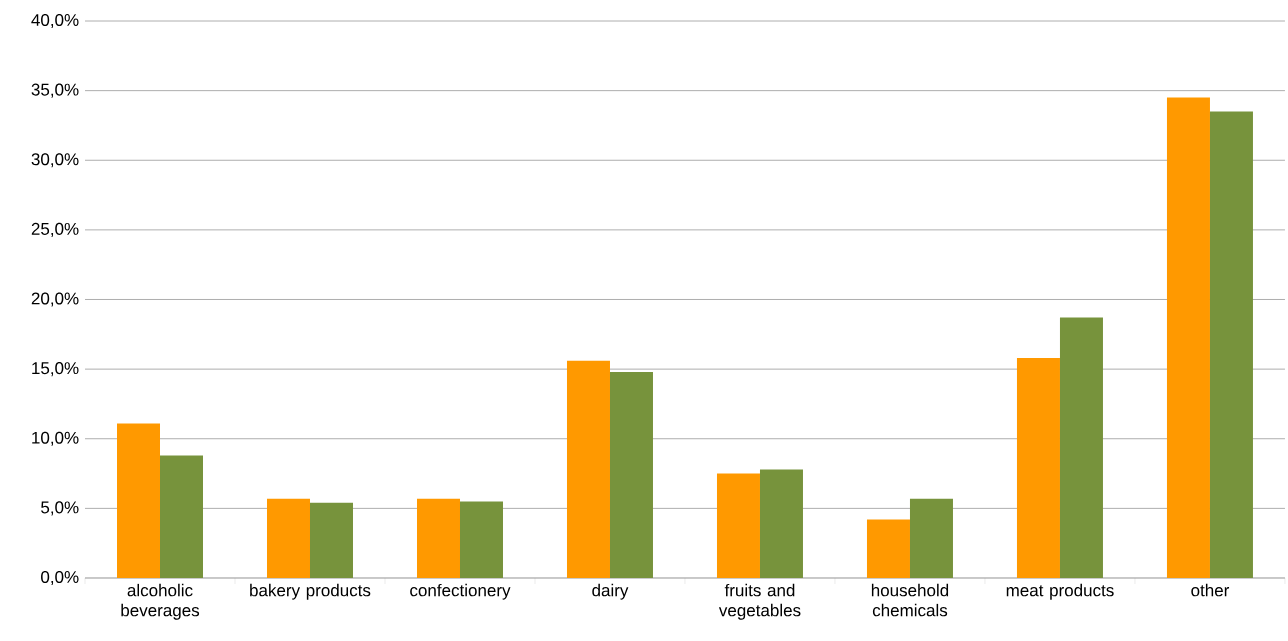 This screenshot has width=1288, height=641. What do you see at coordinates (759, 601) in the screenshot?
I see `x-tick-label: fruits and vegetables` at bounding box center [759, 601].